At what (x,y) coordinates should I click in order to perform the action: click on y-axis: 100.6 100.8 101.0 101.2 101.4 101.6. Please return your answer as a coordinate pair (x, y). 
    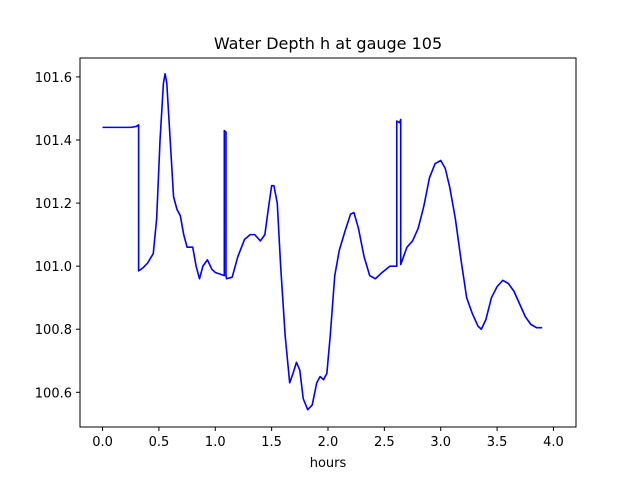
    Looking at the image, I should click on (57, 236).